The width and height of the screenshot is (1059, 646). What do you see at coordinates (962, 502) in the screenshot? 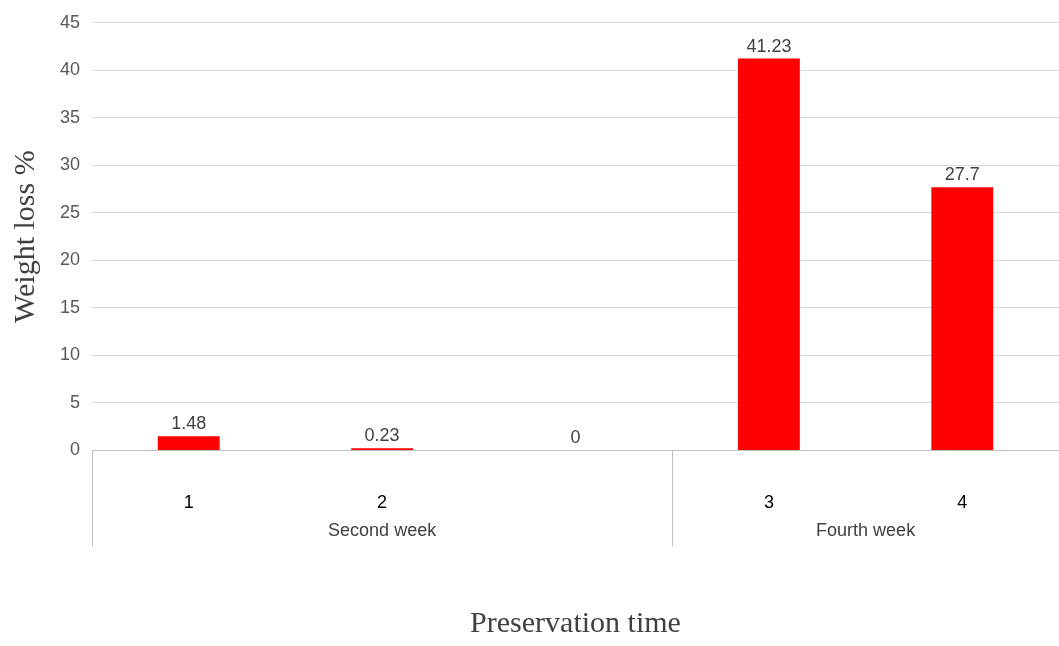
I see `x-tick-label: 4` at bounding box center [962, 502].